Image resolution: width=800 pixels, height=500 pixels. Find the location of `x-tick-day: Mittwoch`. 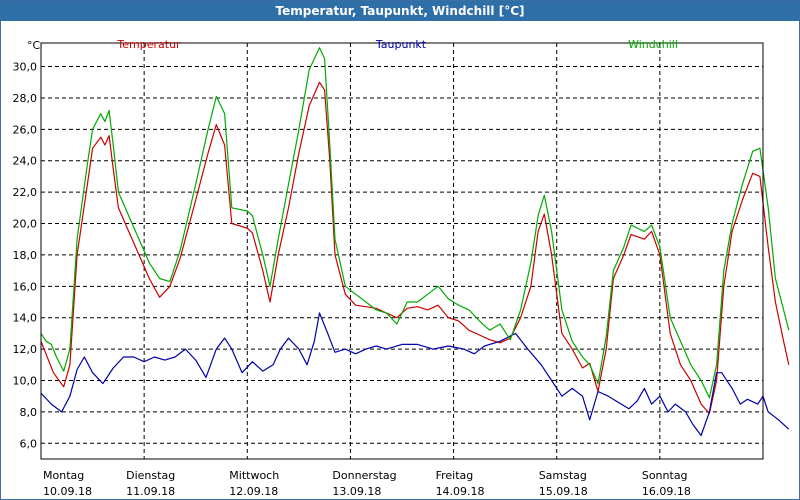

x-tick-day: Mittwoch is located at coordinates (254, 475).